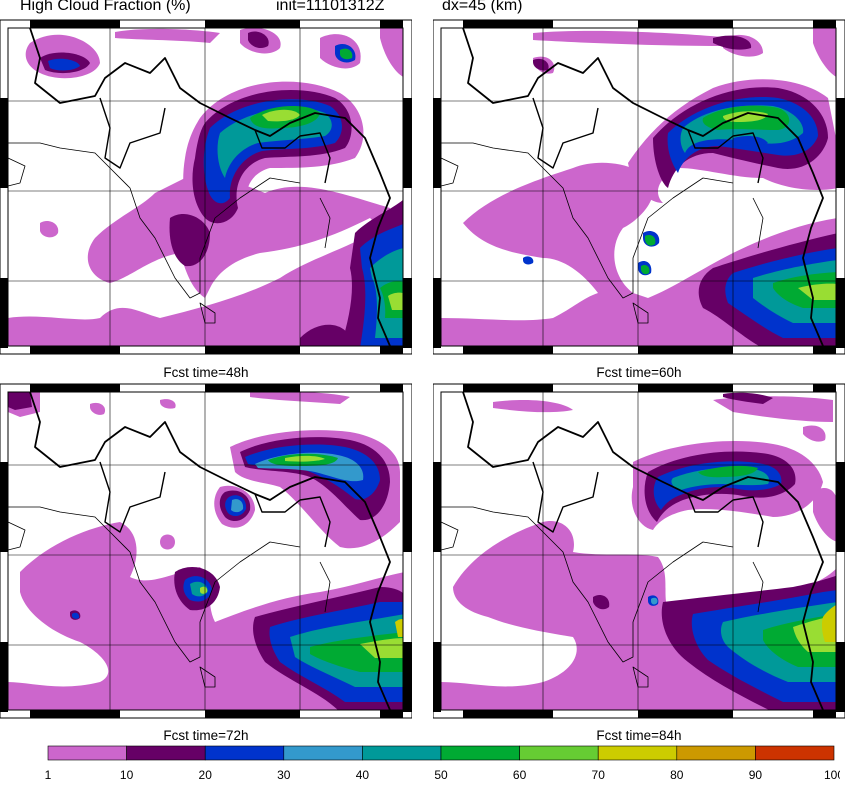 The image size is (847, 790). What do you see at coordinates (105, 7) in the screenshot?
I see `chart-title: High Cloud Fraction (%)` at bounding box center [105, 7].